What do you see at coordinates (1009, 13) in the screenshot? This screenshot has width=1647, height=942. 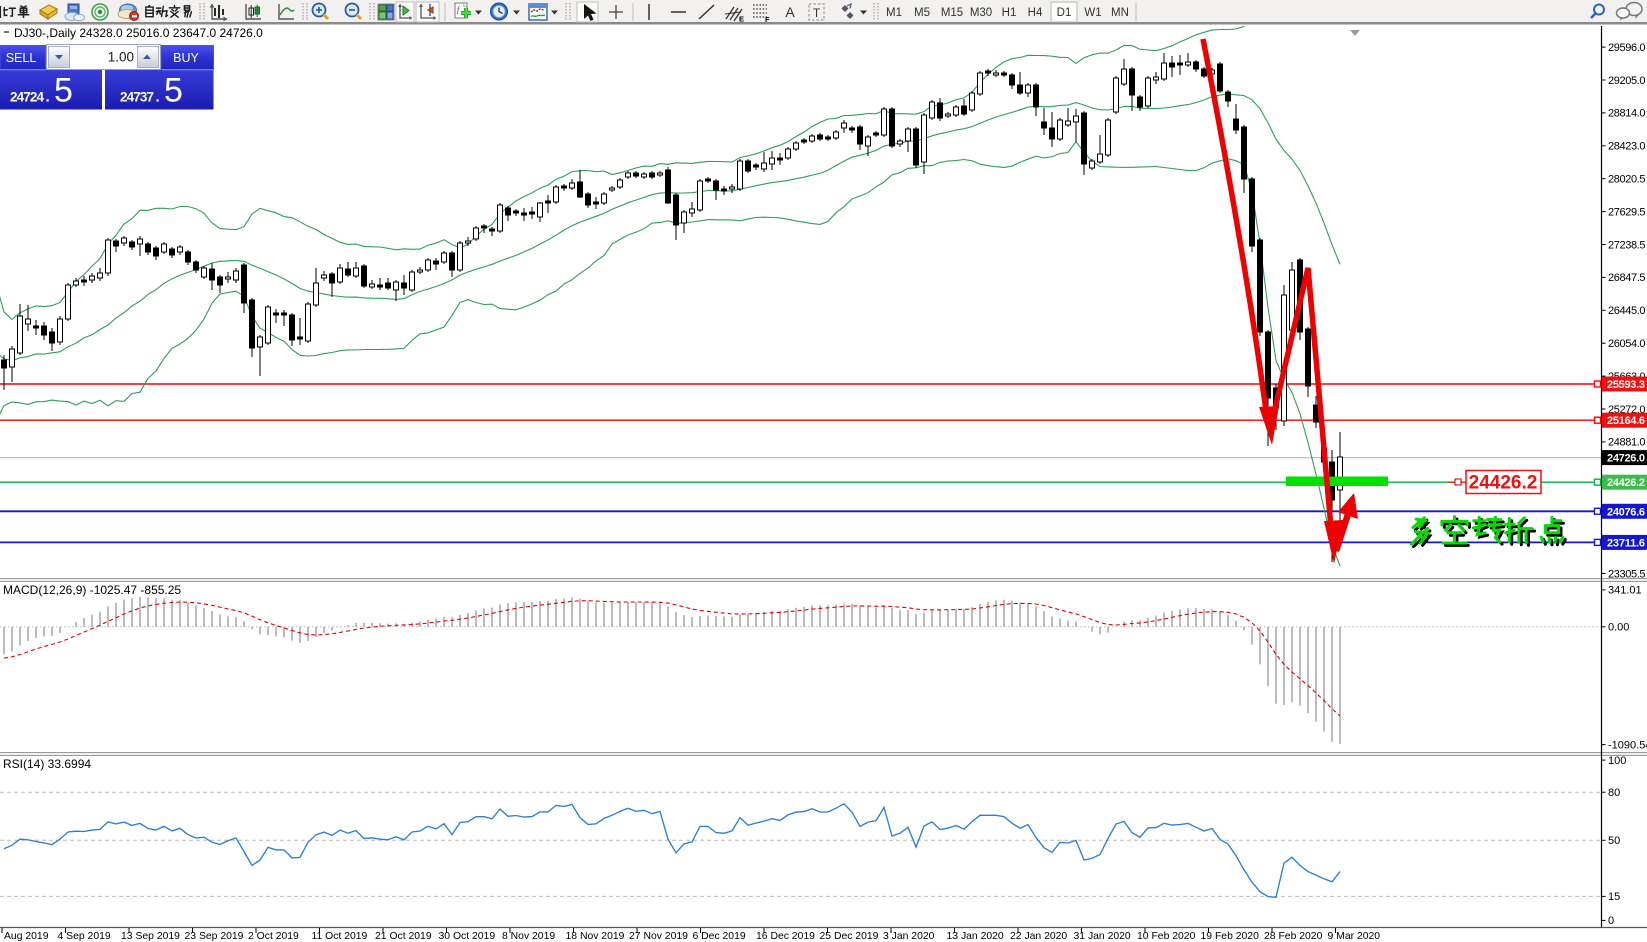 I see `svg-text: H1` at bounding box center [1009, 13].